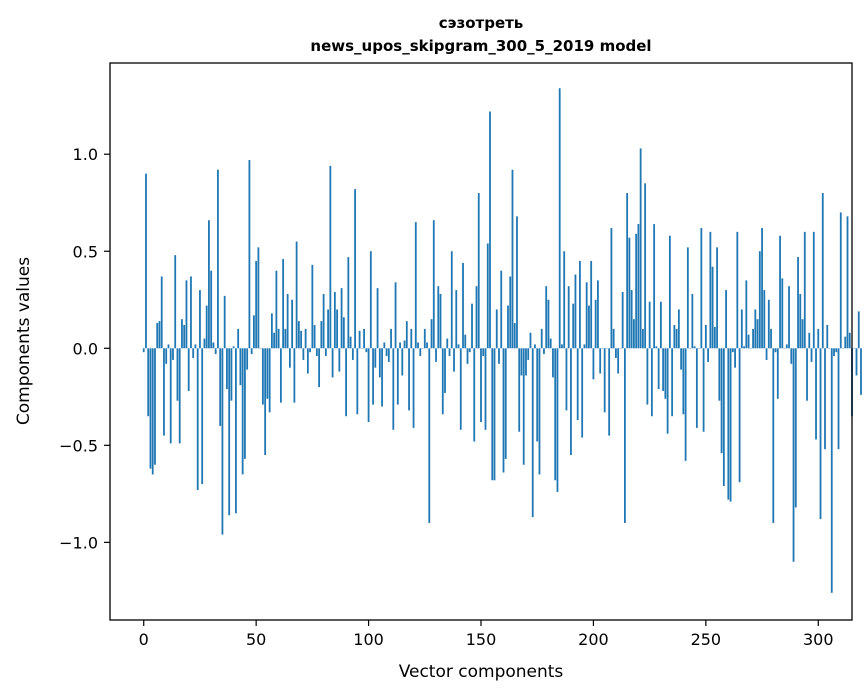 The width and height of the screenshot is (867, 696). I want to click on x-tick-label: 200, so click(593, 639).